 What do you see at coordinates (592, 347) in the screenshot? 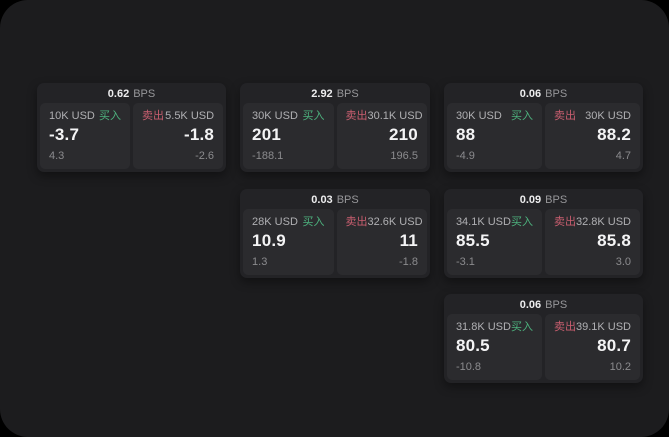
I see `sell-quote-tile: 卖出 39.1K USD 80.7 10.2` at bounding box center [592, 347].